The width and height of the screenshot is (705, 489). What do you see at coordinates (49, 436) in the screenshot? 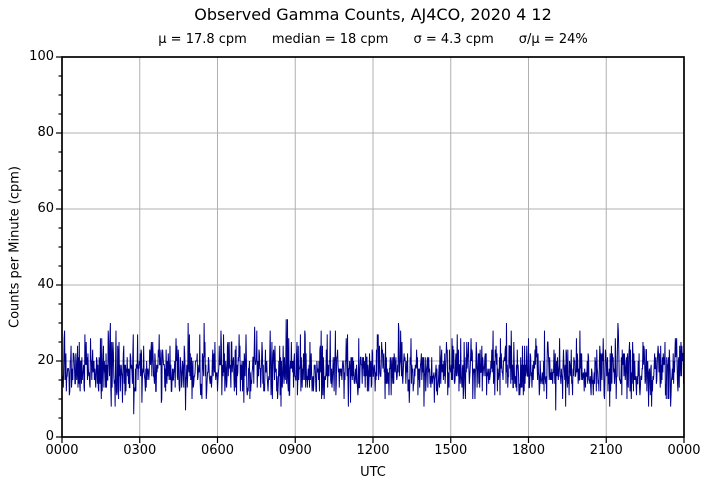
I see `y-tick-label: 0` at bounding box center [49, 436].